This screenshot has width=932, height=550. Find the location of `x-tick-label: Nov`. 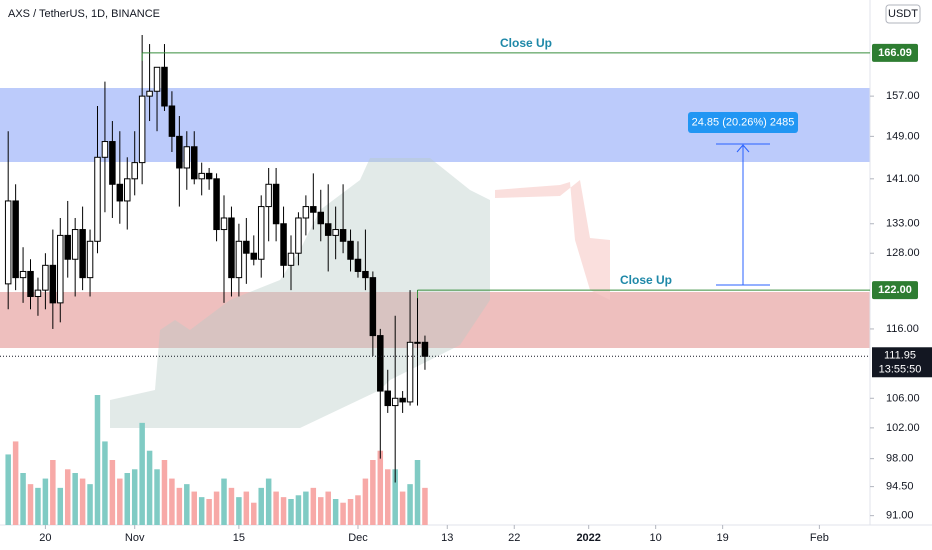

x-tick-label: Nov is located at coordinates (135, 538).